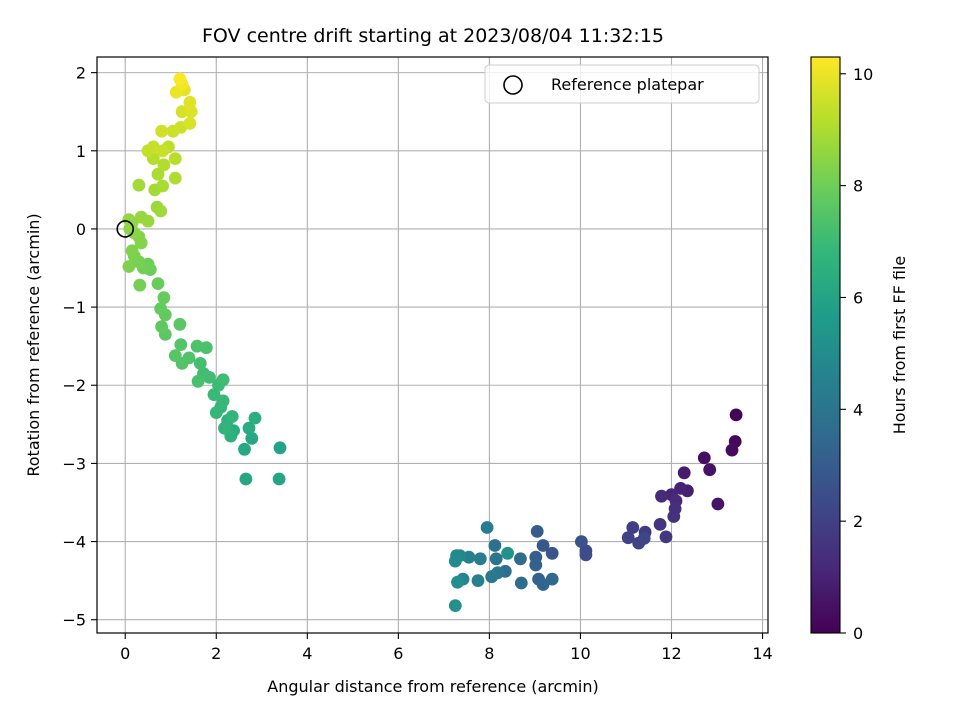 The height and width of the screenshot is (720, 960). What do you see at coordinates (580, 653) in the screenshot?
I see `x-tick-label: 10` at bounding box center [580, 653].